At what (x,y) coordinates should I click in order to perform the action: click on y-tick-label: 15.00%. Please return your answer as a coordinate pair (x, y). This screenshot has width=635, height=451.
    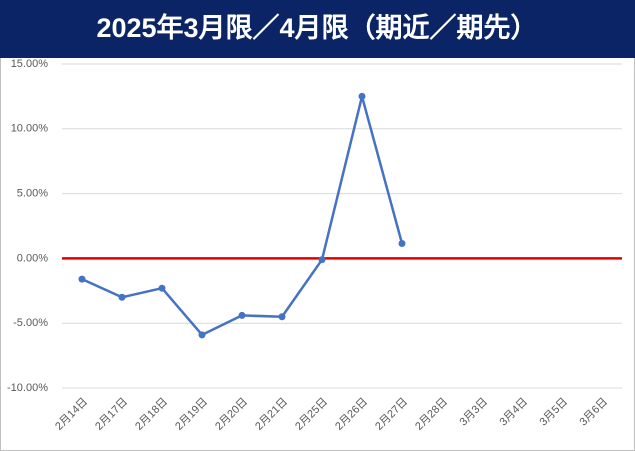
    Looking at the image, I should click on (30, 64).